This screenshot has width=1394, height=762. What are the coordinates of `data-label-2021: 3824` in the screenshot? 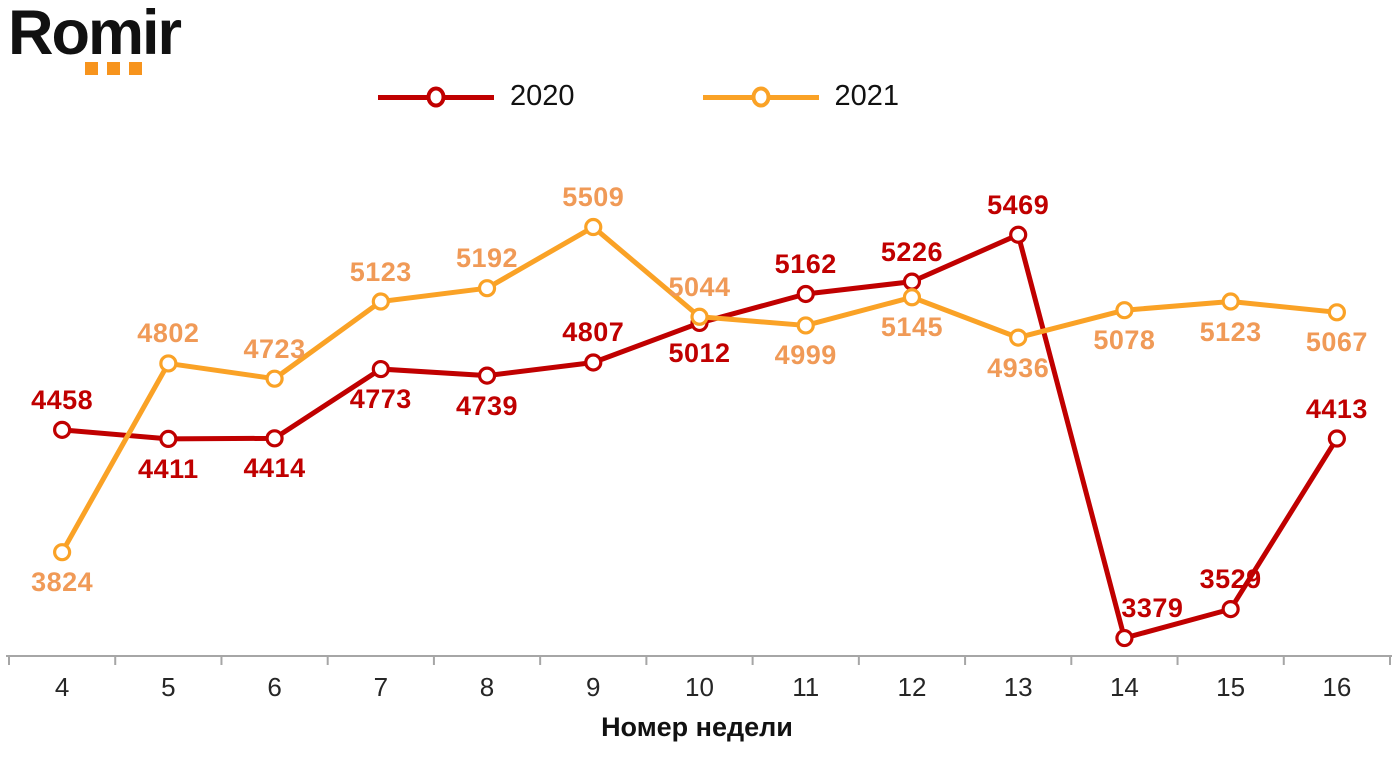 It's located at (62, 582).